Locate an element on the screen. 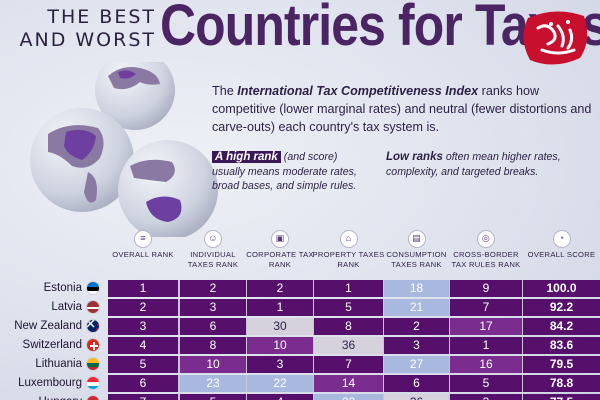 This screenshot has height=400, width=600. ranking-icon: ≡ is located at coordinates (143, 239).